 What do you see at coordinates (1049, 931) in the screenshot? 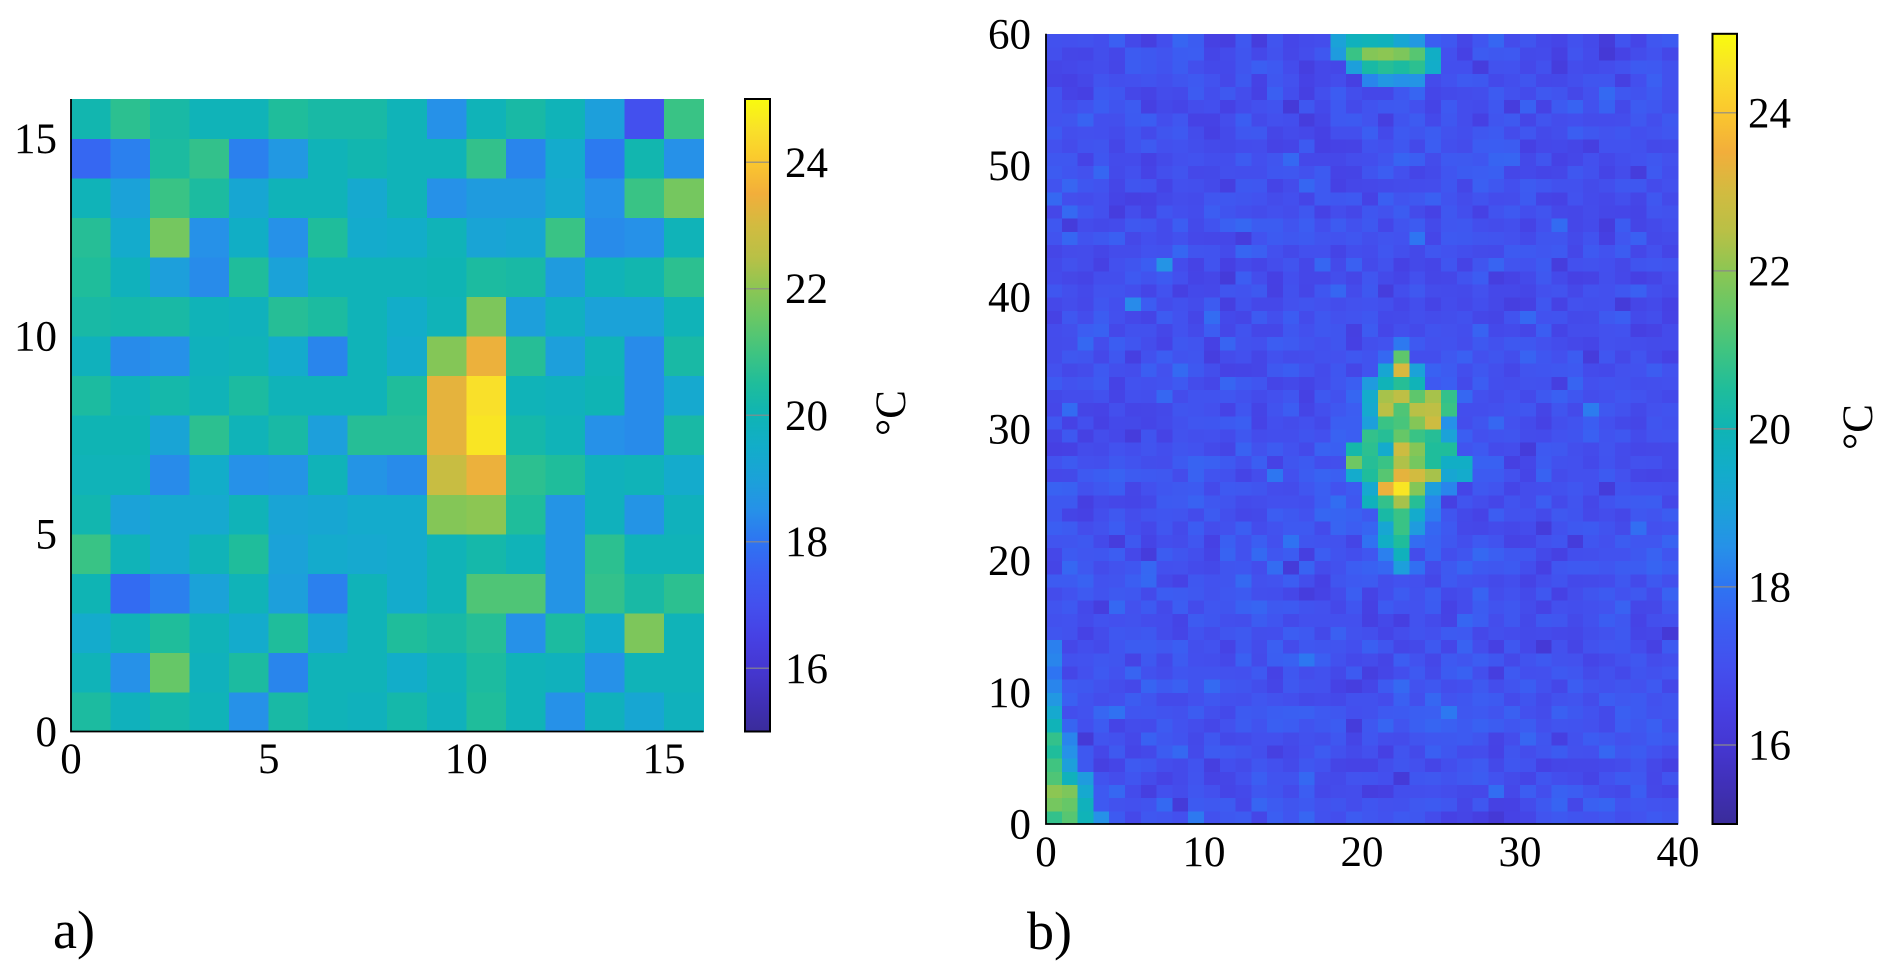
I see `svg-text: b)` at bounding box center [1049, 931].